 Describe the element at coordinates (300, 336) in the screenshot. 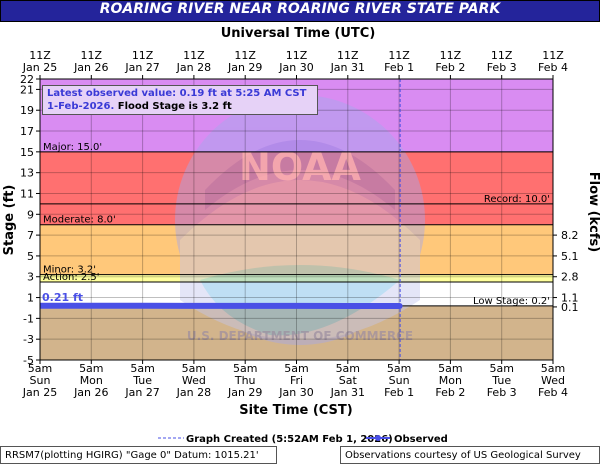

I see `svg-text: U.S. DEPARTMENT OF COMMERCE` at that location.